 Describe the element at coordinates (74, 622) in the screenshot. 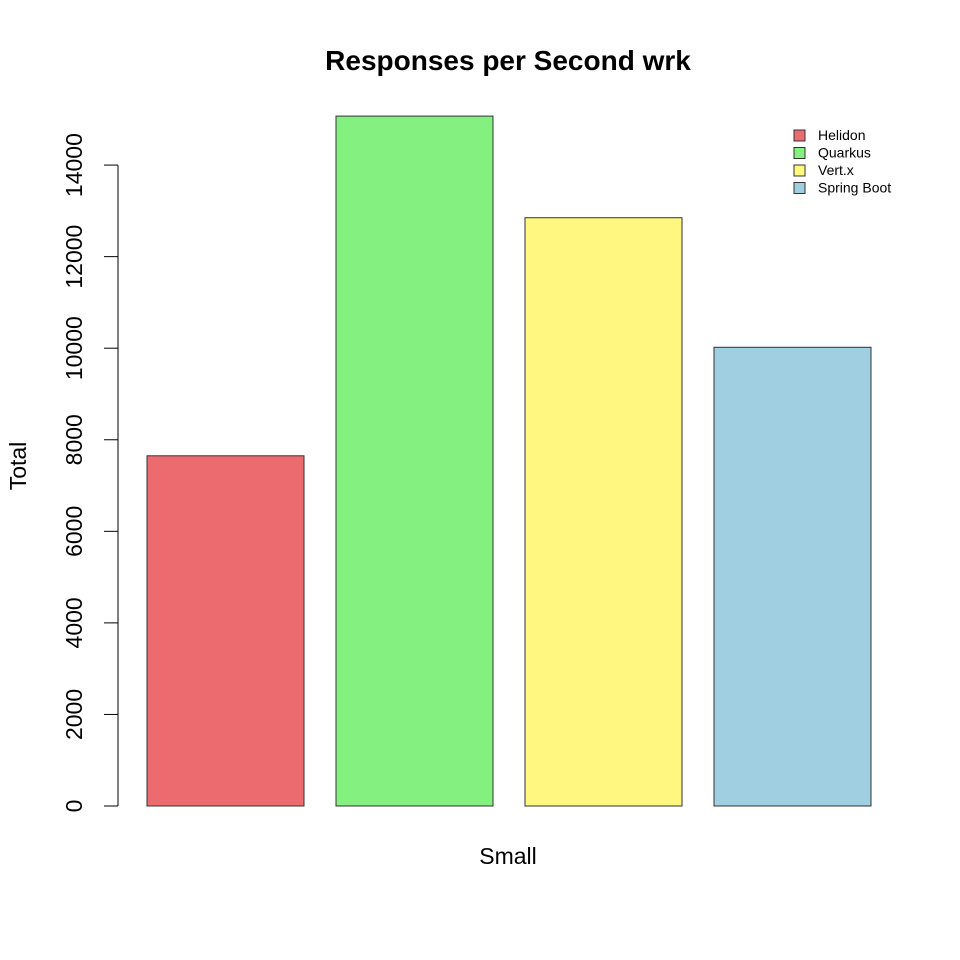

I see `y-tick-label: 4000` at that location.